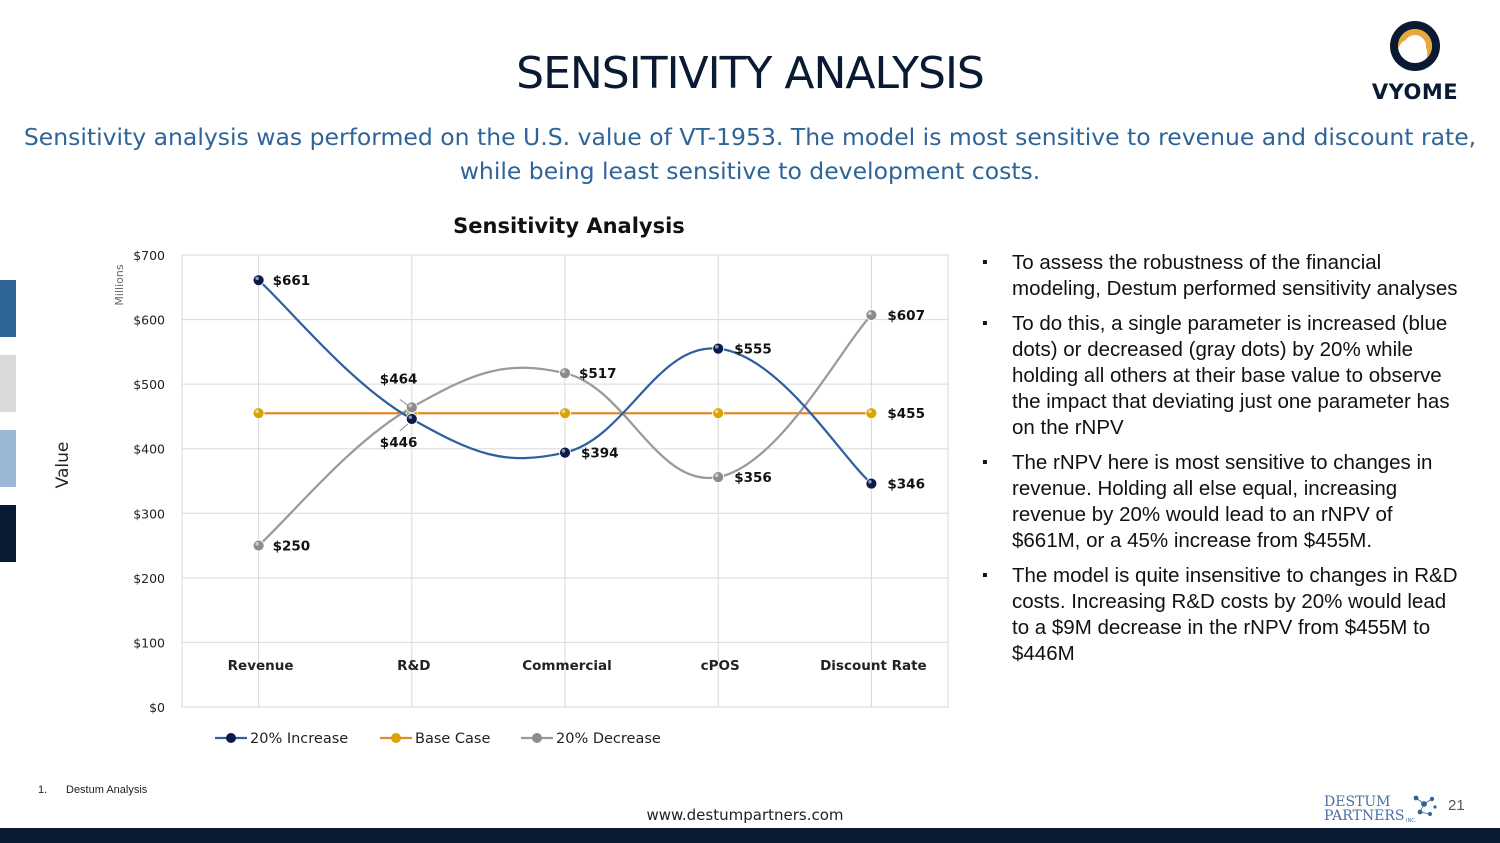 This screenshot has width=1500, height=843. I want to click on x-tick-label: Commercial, so click(567, 666).